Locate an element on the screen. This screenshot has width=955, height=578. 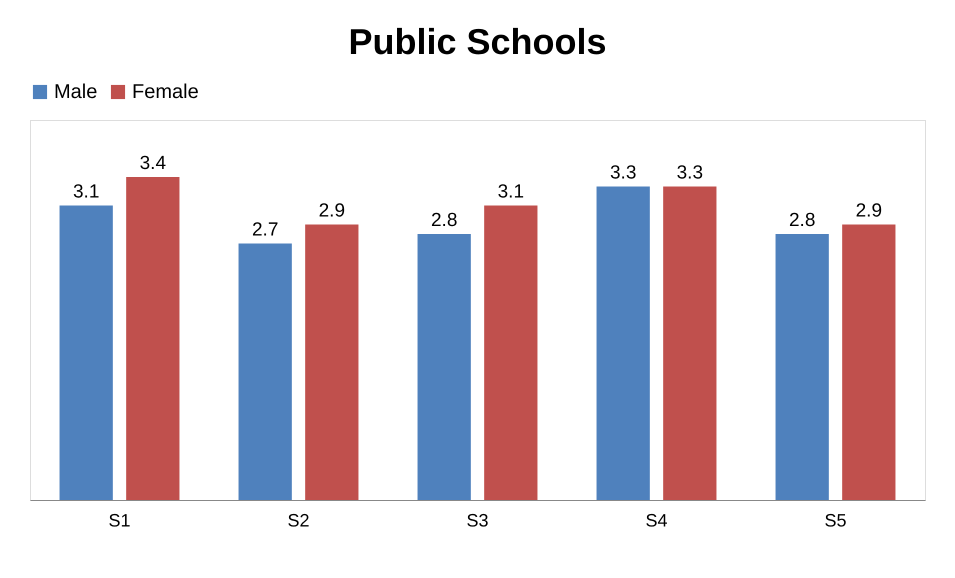
x-tick-label: S3 is located at coordinates (477, 520).